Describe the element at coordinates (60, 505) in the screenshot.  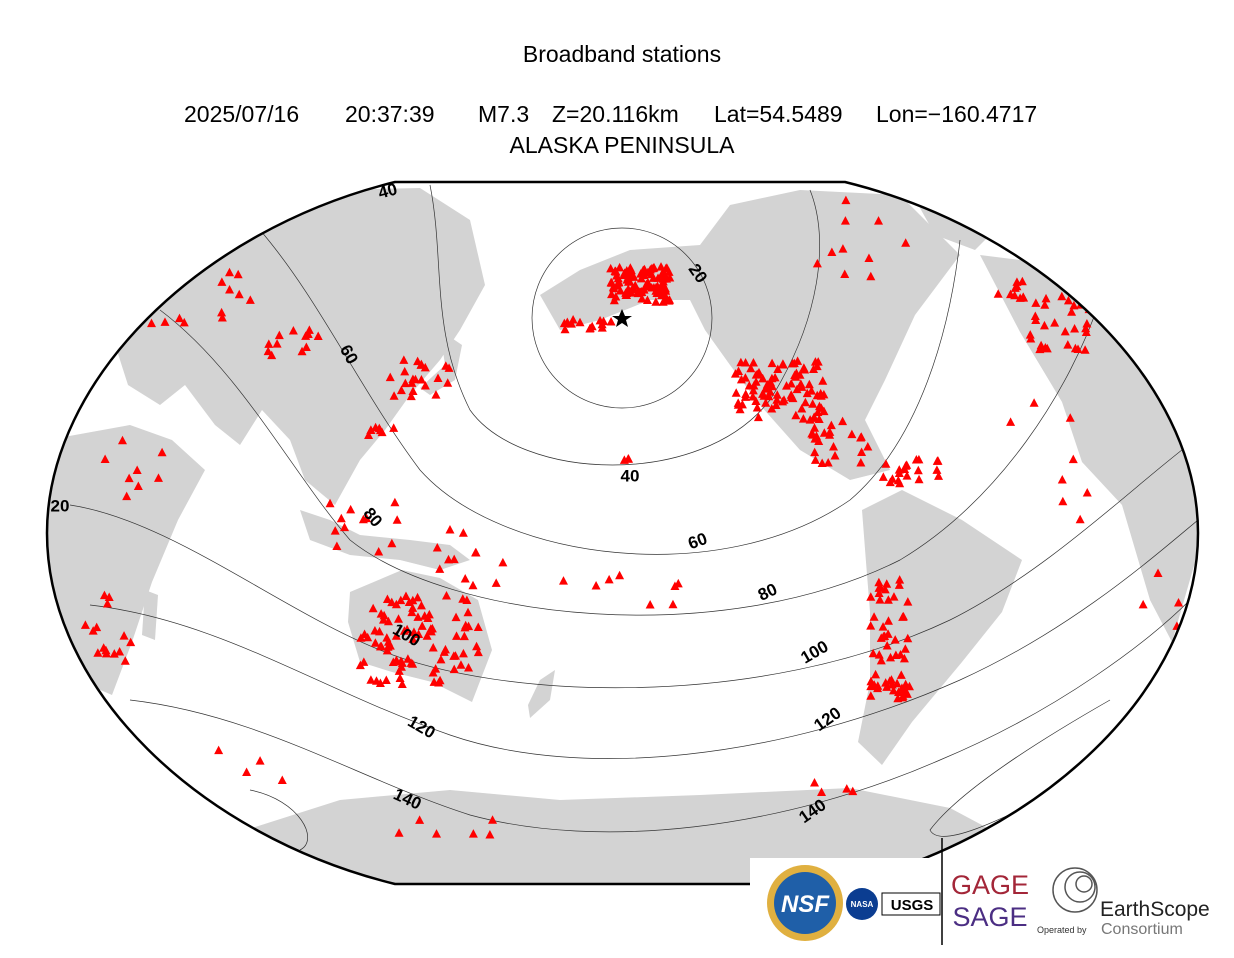
I see `contour-label: 20` at that location.